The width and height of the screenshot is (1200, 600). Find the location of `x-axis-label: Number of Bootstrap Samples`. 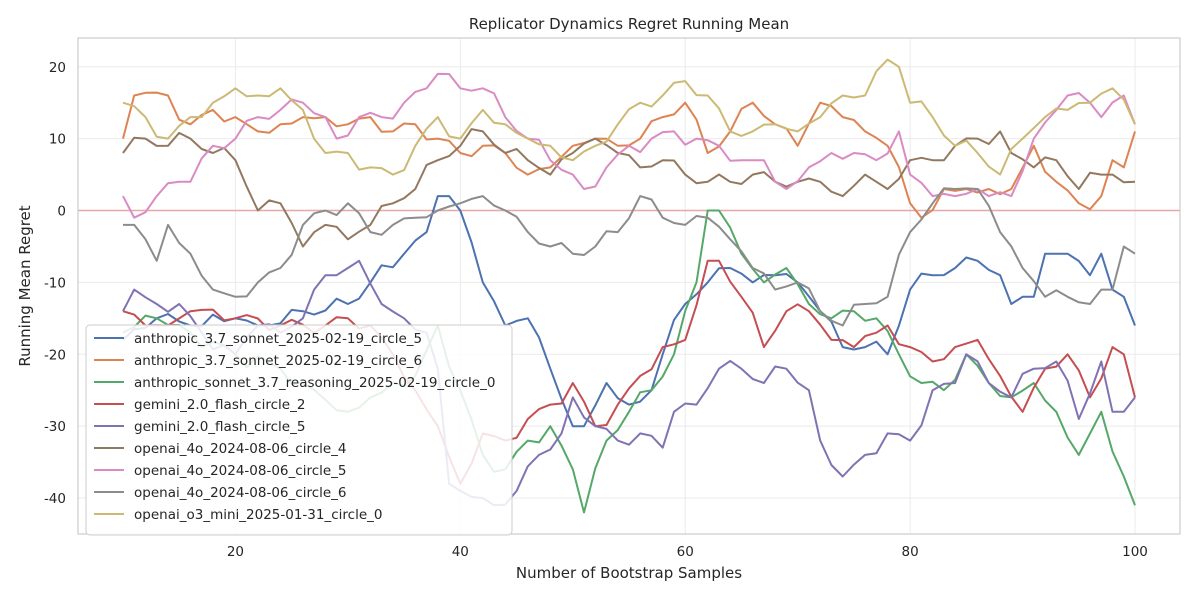

x-axis-label: Number of Bootstrap Samples is located at coordinates (629, 573).